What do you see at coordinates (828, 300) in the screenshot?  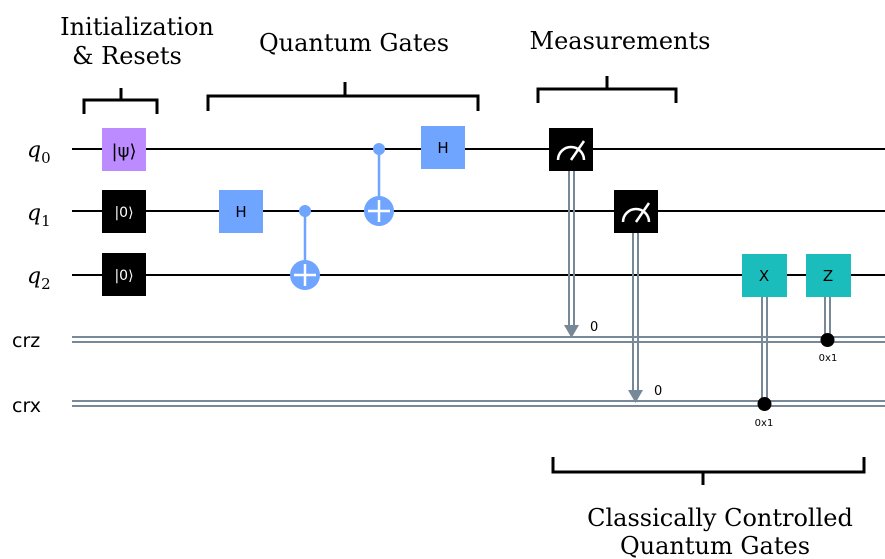 I see `conditional-z-gate` at bounding box center [828, 300].